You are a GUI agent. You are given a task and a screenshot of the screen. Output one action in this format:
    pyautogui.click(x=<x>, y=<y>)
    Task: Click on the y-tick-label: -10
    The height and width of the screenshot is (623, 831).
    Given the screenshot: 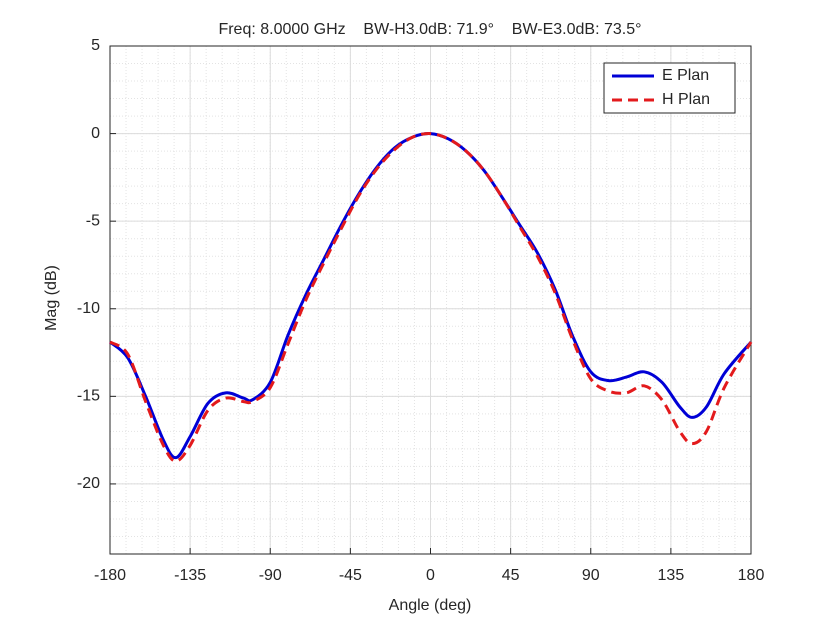 What is the action you would take?
    pyautogui.click(x=88, y=308)
    